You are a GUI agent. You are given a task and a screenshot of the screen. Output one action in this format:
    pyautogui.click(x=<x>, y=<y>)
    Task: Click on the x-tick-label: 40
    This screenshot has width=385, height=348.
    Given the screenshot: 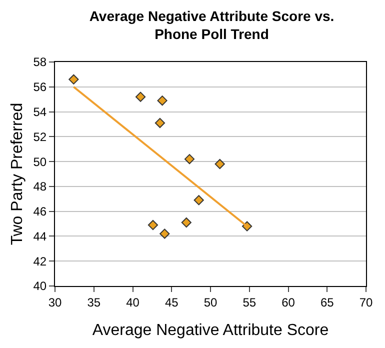 What is the action you would take?
    pyautogui.click(x=133, y=302)
    